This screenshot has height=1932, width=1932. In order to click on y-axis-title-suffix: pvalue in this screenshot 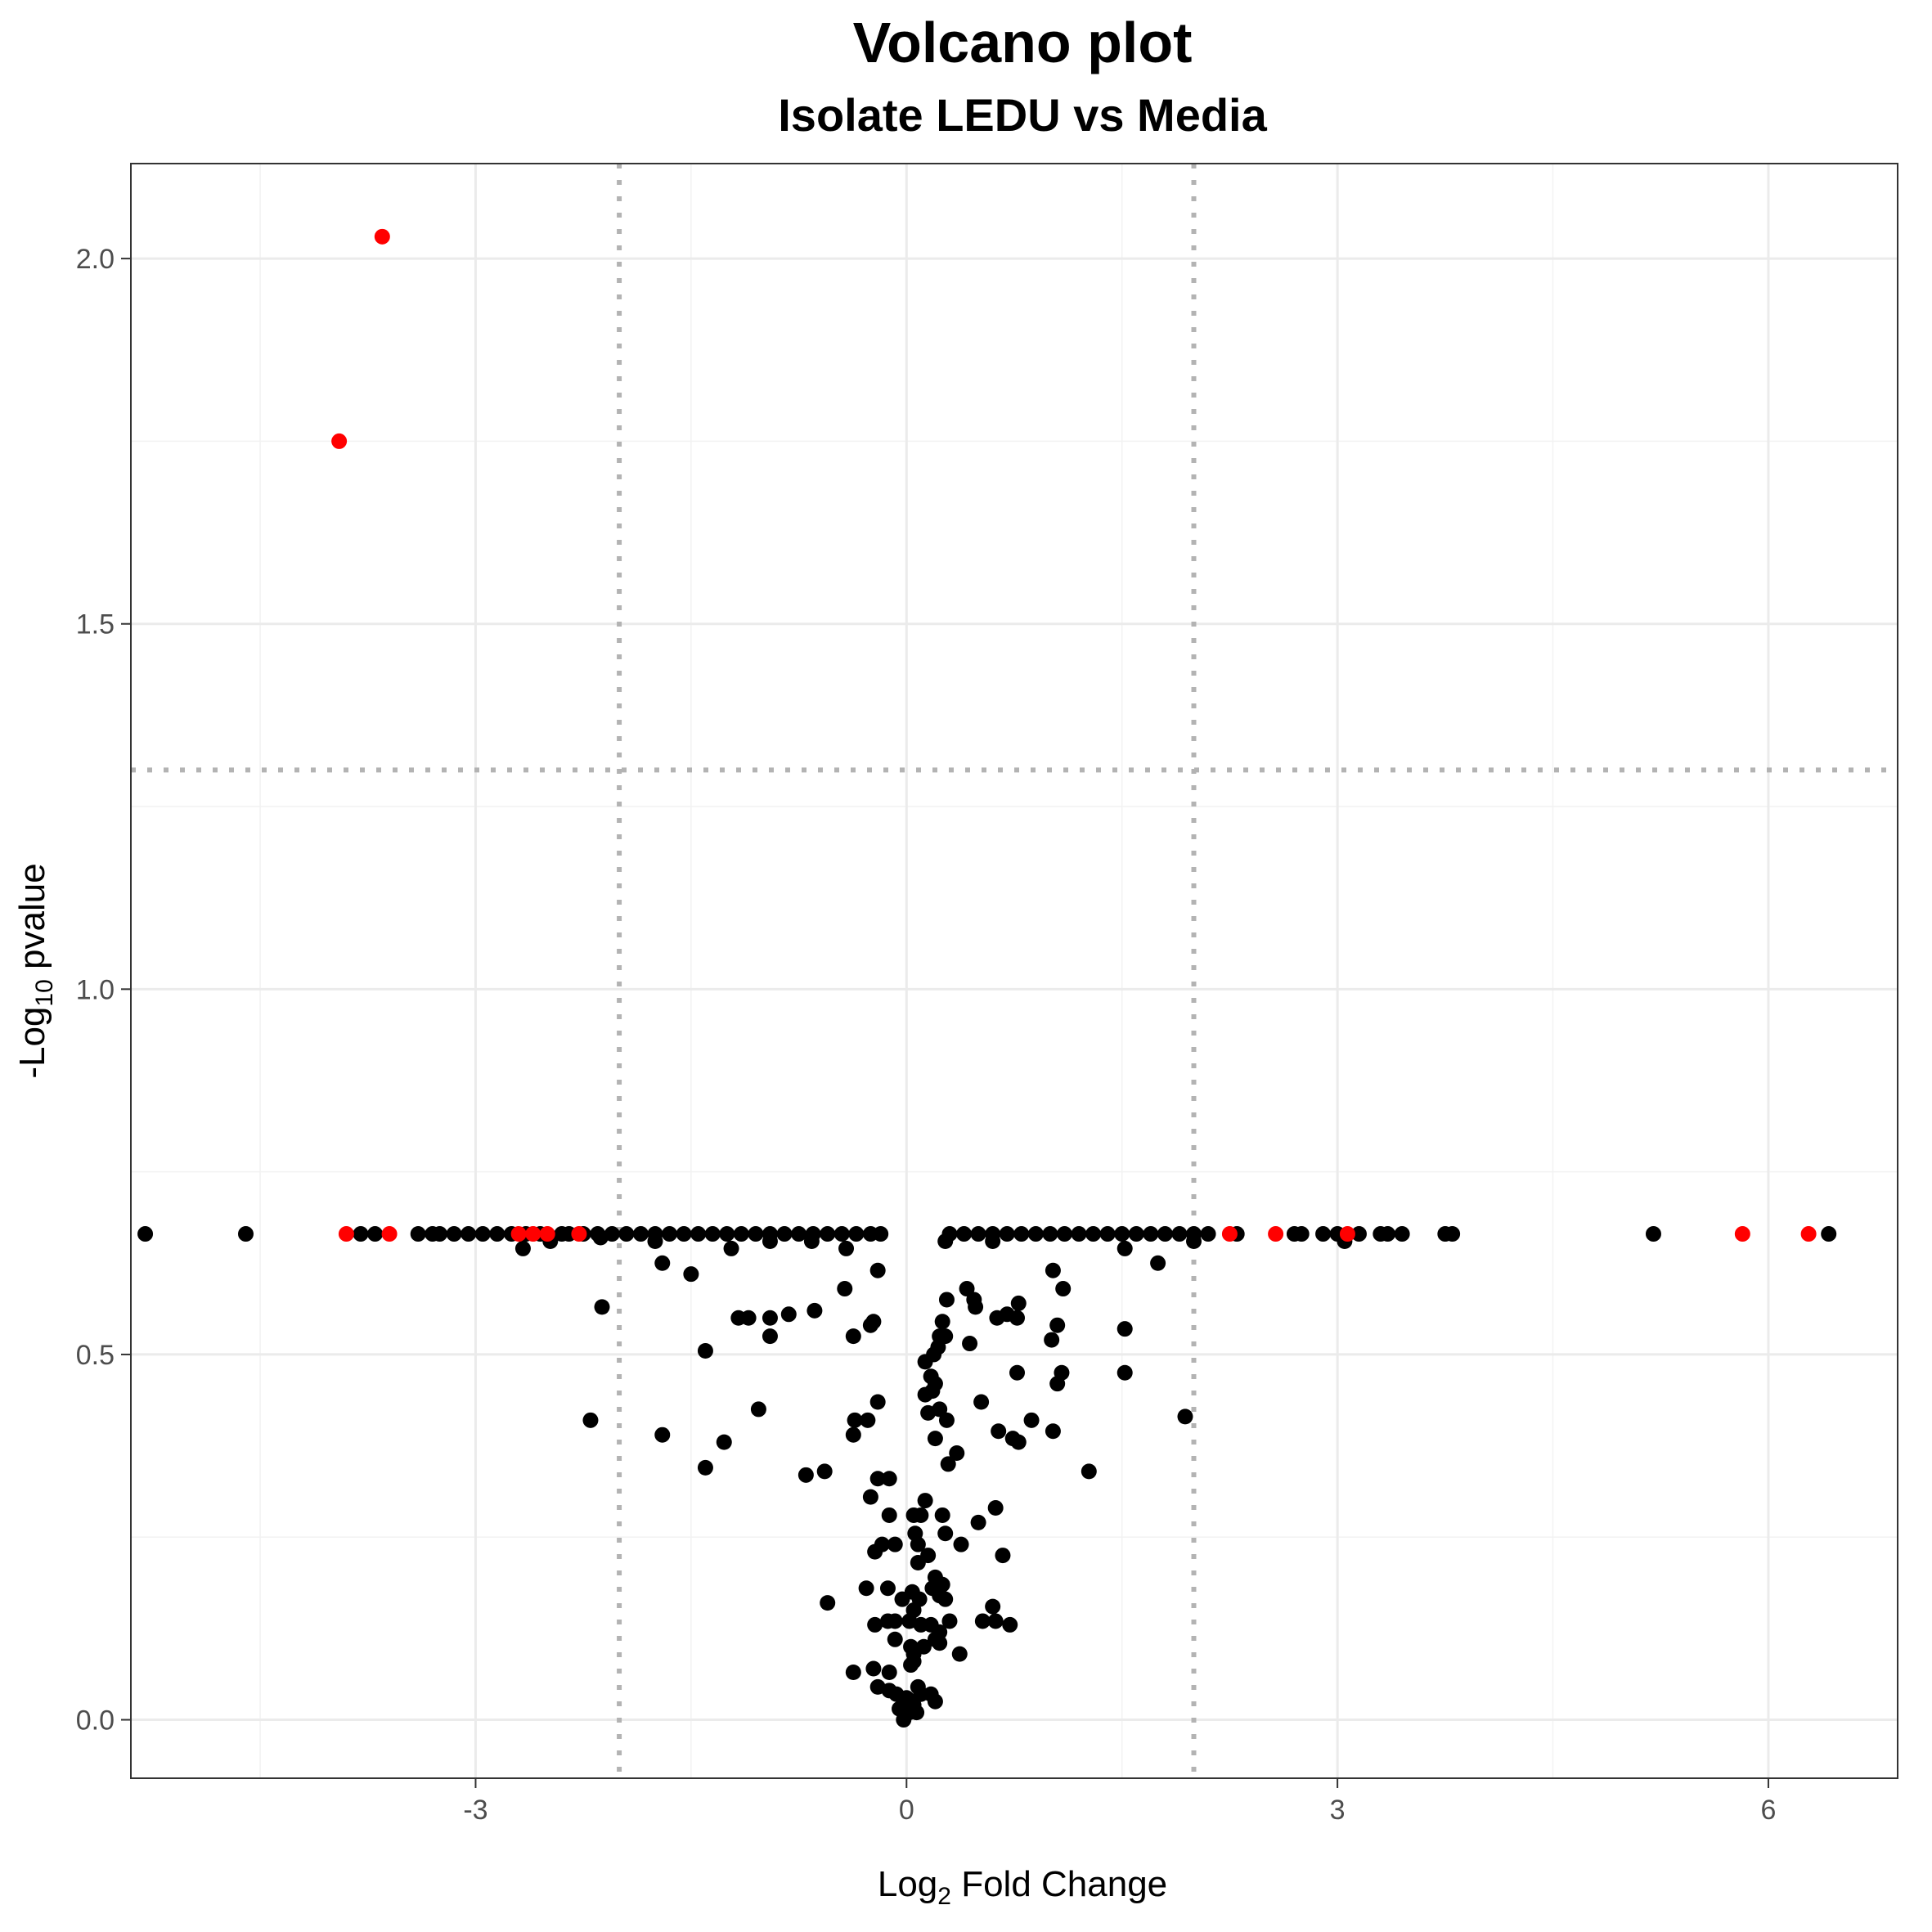, I will do `click(32, 921)`.